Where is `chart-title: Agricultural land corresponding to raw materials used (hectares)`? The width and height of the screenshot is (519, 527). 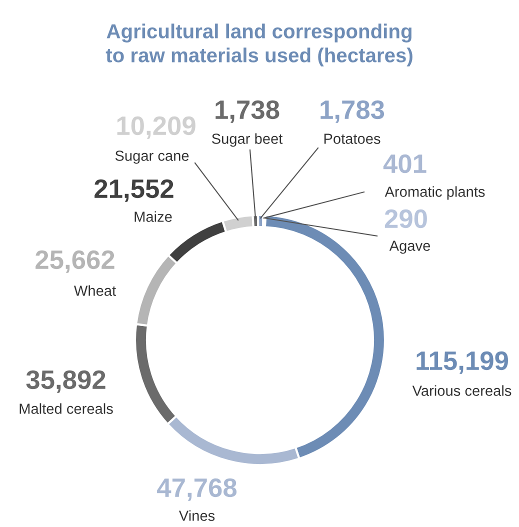
chart-title: Agricultural land corresponding to raw materials used (hectares) is located at coordinates (259, 45).